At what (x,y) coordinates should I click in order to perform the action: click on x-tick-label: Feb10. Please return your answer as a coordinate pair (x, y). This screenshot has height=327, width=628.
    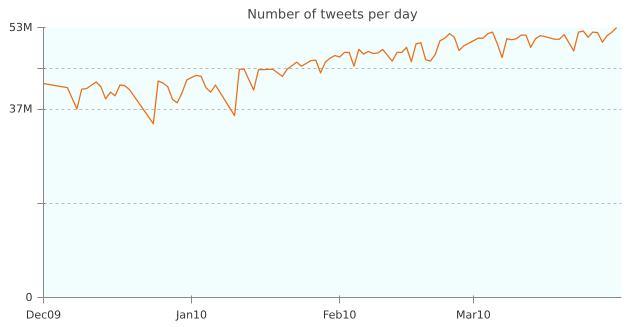
    Looking at the image, I should click on (339, 315).